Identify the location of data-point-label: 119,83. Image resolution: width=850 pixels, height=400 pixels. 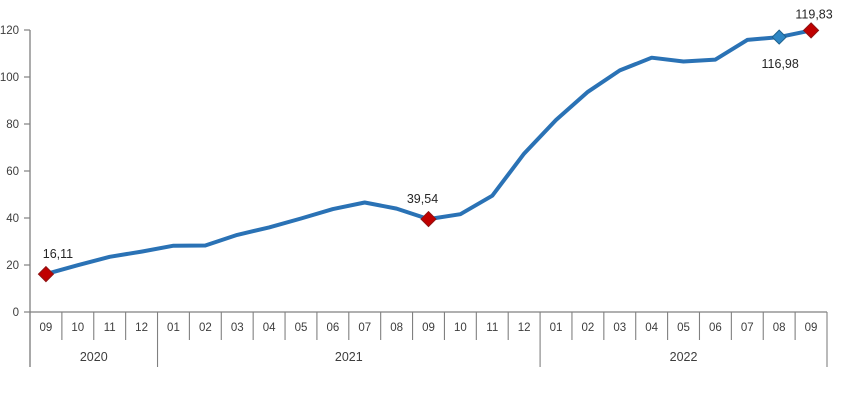
(813, 14).